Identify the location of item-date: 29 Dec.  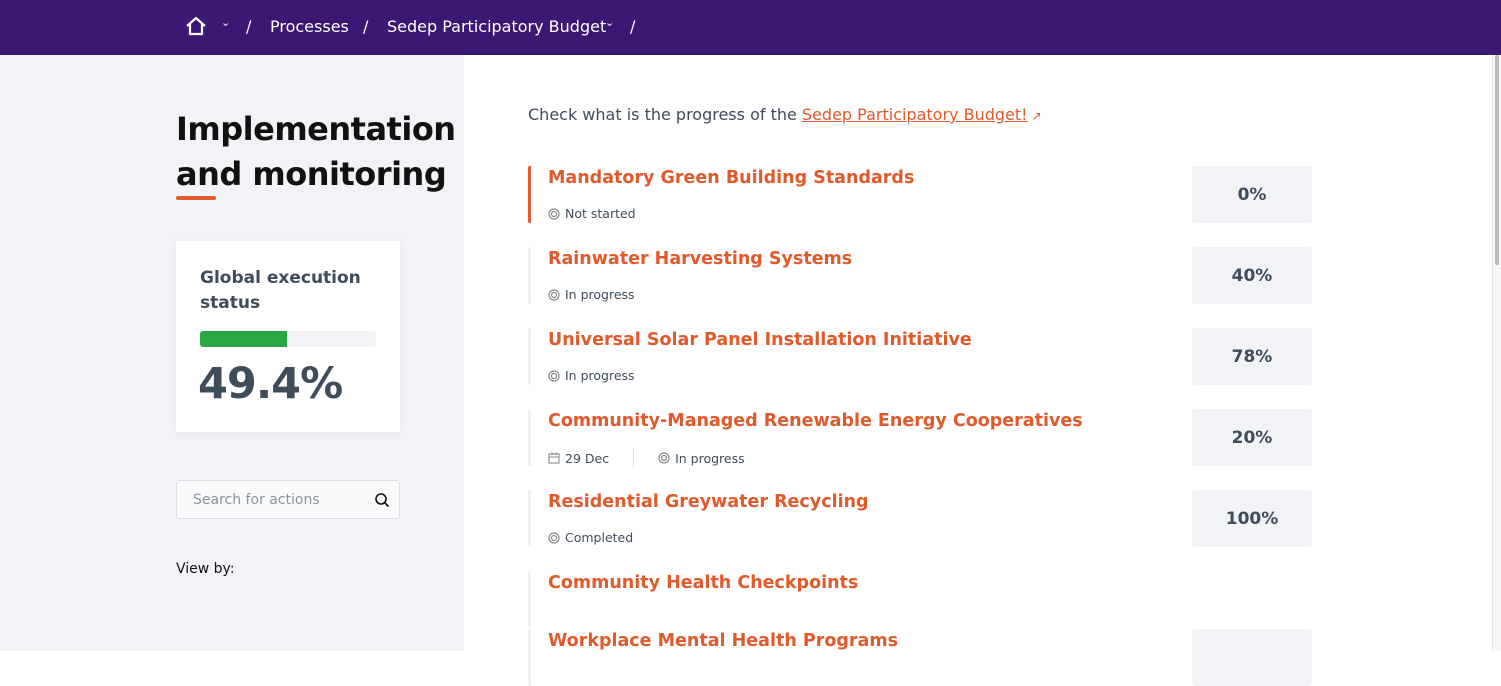
(587, 458).